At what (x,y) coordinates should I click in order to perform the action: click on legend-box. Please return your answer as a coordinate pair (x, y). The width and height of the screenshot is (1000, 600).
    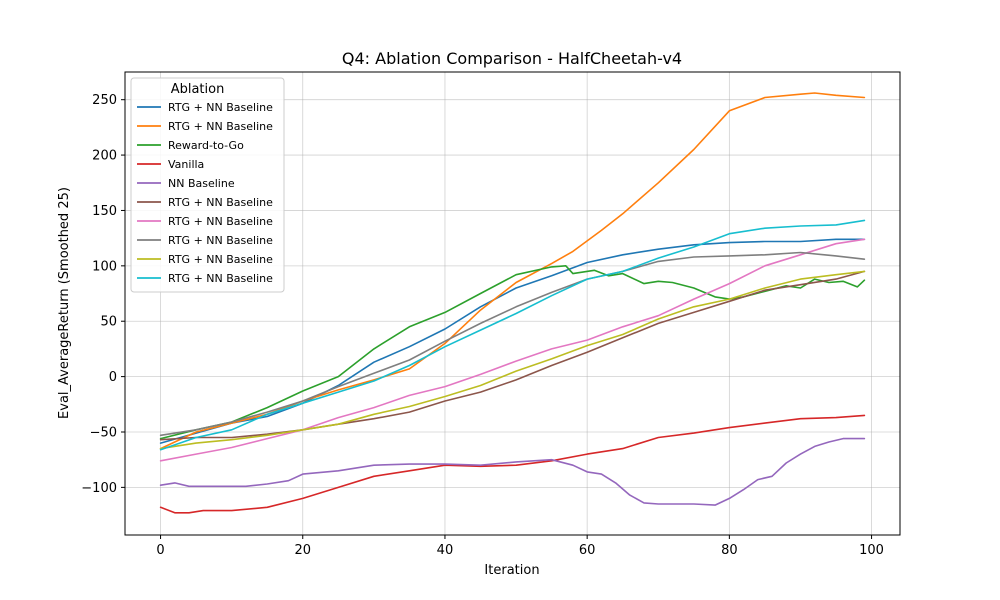
    Looking at the image, I should click on (207, 185).